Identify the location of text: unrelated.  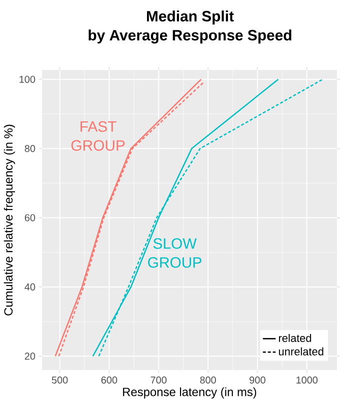
(301, 351).